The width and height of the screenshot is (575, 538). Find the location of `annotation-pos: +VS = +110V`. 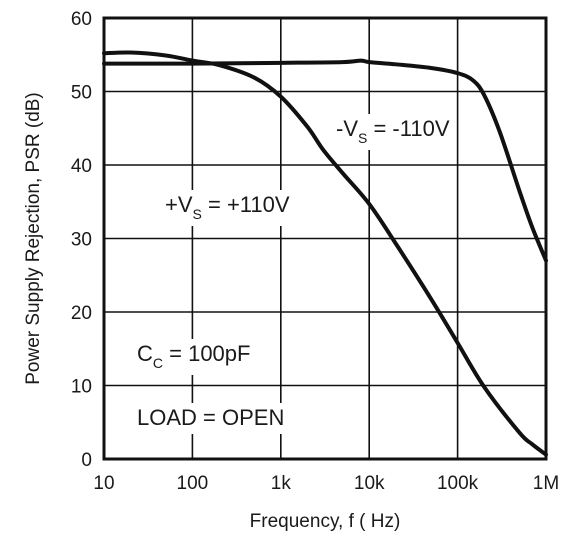

annotation-pos: +VS = +110V is located at coordinates (227, 207).